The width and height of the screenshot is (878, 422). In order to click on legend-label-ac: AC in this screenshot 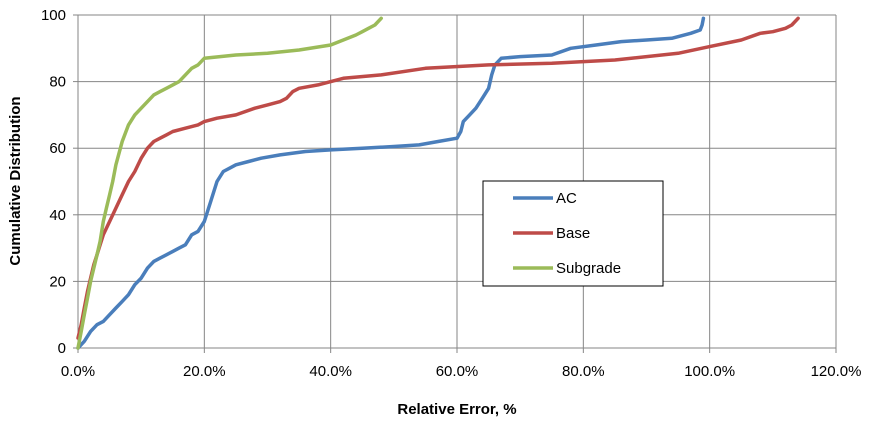, I will do `click(566, 198)`.